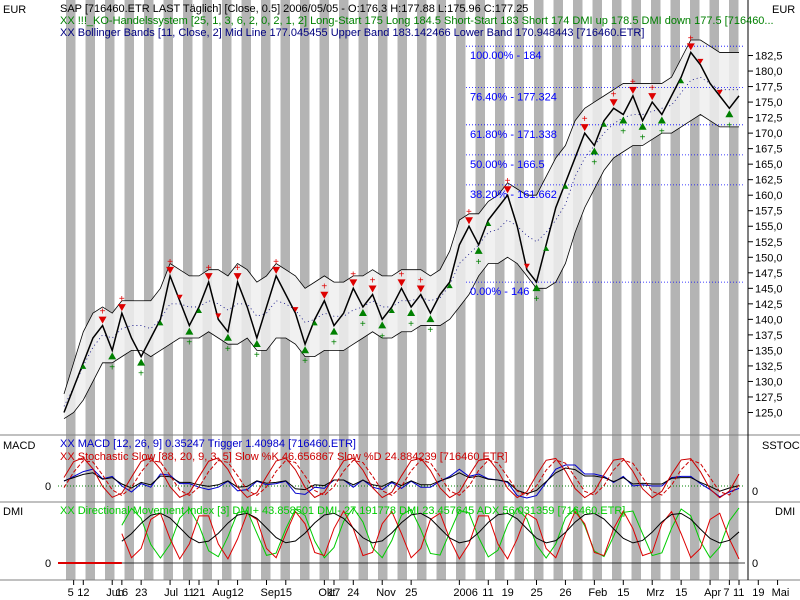  Describe the element at coordinates (691, 38) in the screenshot. I see `sell-plus-65: +` at that location.